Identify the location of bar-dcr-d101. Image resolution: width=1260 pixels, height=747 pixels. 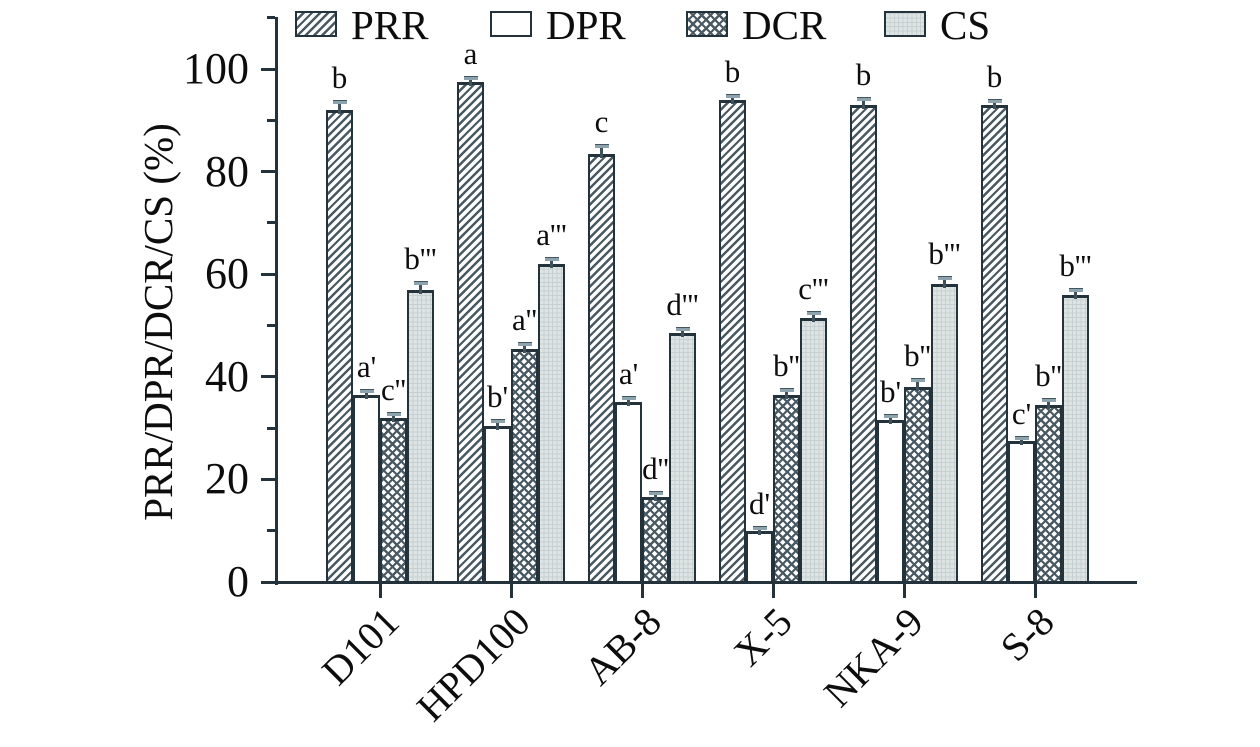
(393, 500).